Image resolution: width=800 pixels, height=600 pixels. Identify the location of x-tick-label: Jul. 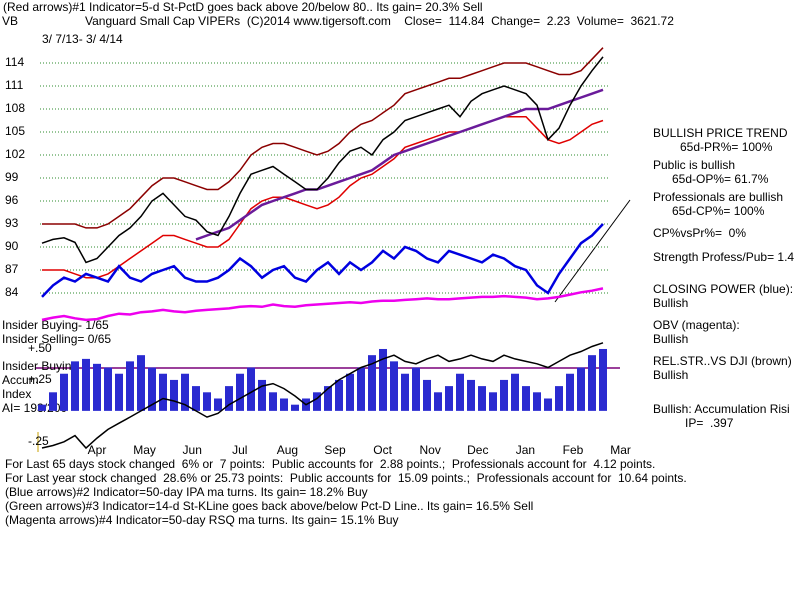
(239, 450).